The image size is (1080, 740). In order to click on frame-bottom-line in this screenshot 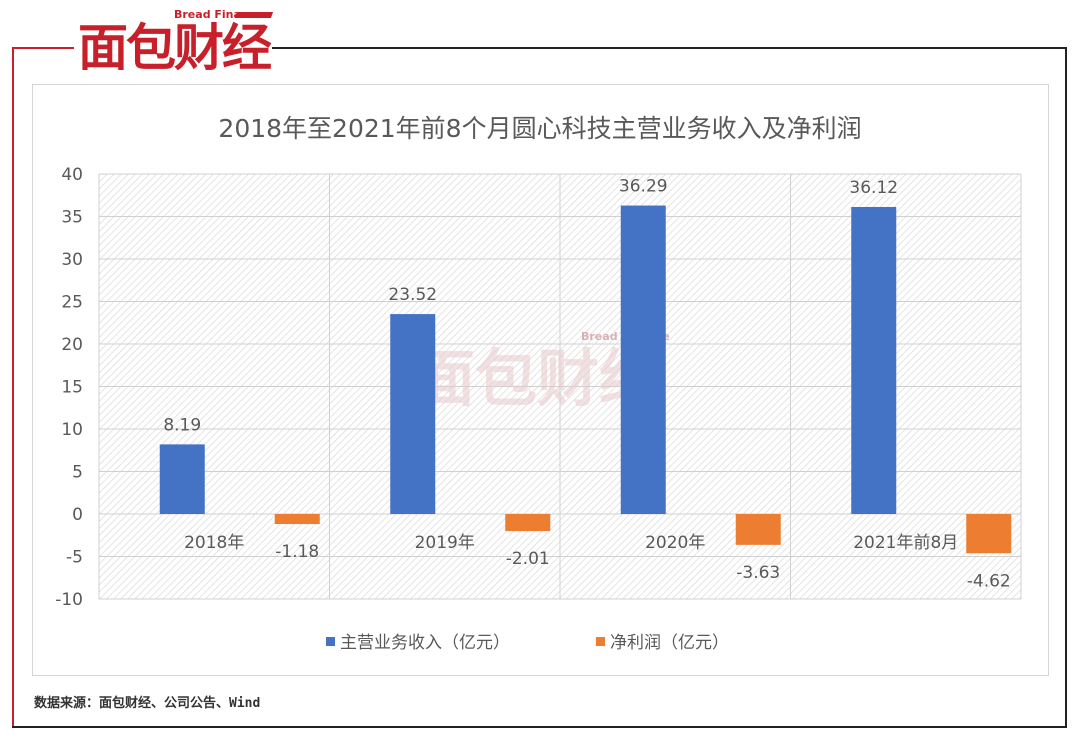, I will do `click(539, 727)`.